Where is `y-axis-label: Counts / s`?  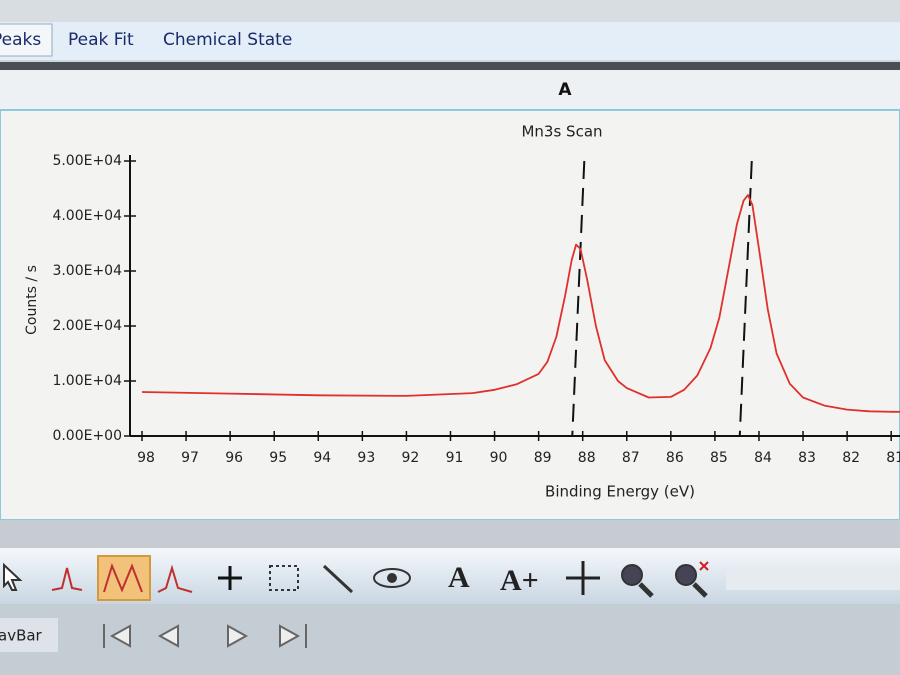
y-axis-label: Counts / s is located at coordinates (32, 300).